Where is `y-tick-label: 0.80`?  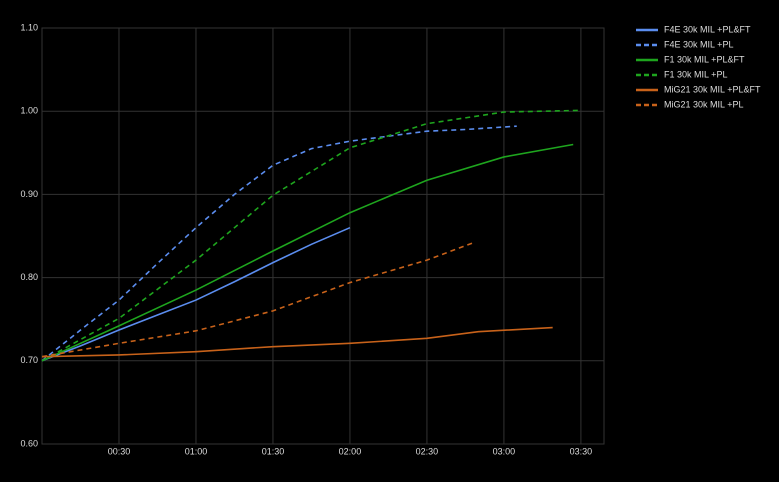 y-tick-label: 0.80 is located at coordinates (29, 277).